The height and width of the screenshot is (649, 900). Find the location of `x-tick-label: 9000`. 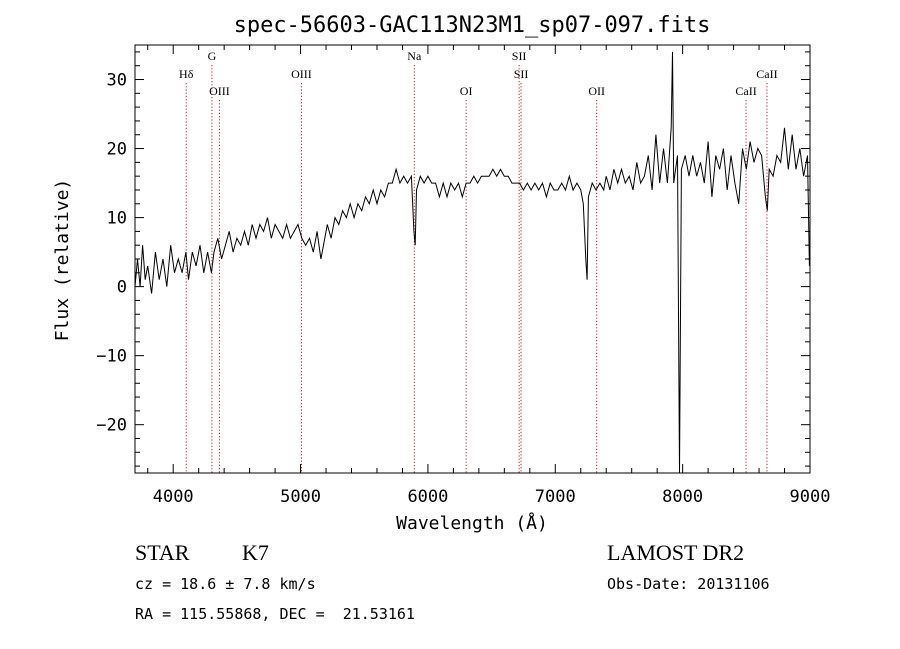

x-tick-label: 9000 is located at coordinates (810, 497).